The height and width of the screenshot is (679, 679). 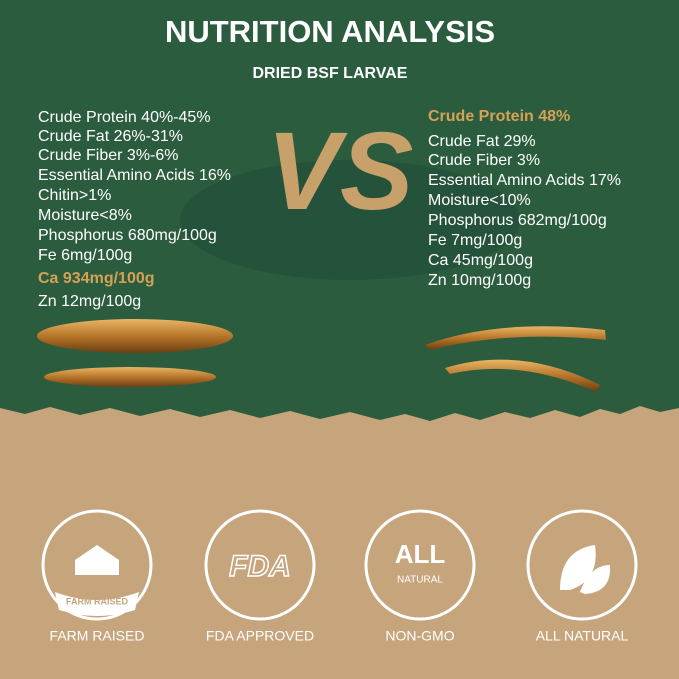 What do you see at coordinates (499, 116) in the screenshot?
I see `nutrient-highlight: Crude Protein 48%` at bounding box center [499, 116].